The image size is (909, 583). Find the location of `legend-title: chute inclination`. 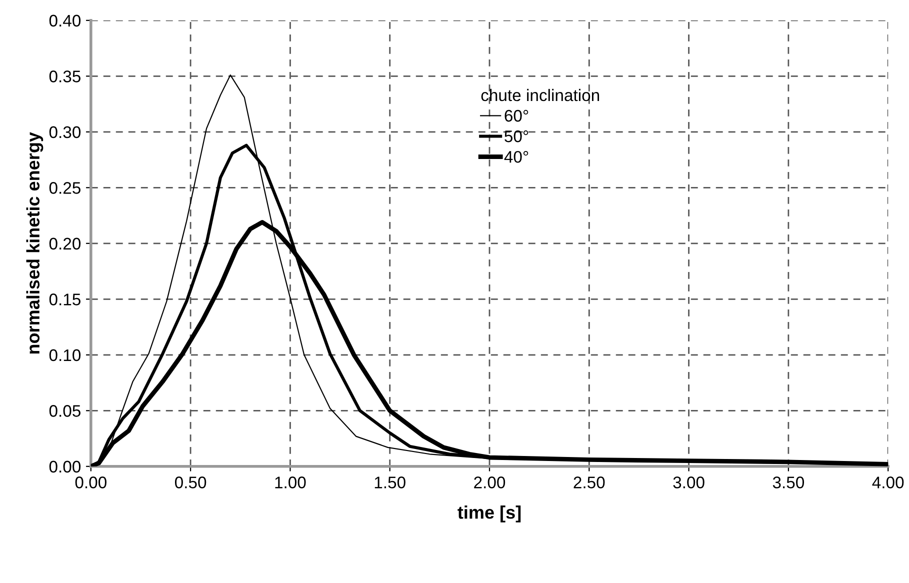

legend-title: chute inclination is located at coordinates (540, 95).